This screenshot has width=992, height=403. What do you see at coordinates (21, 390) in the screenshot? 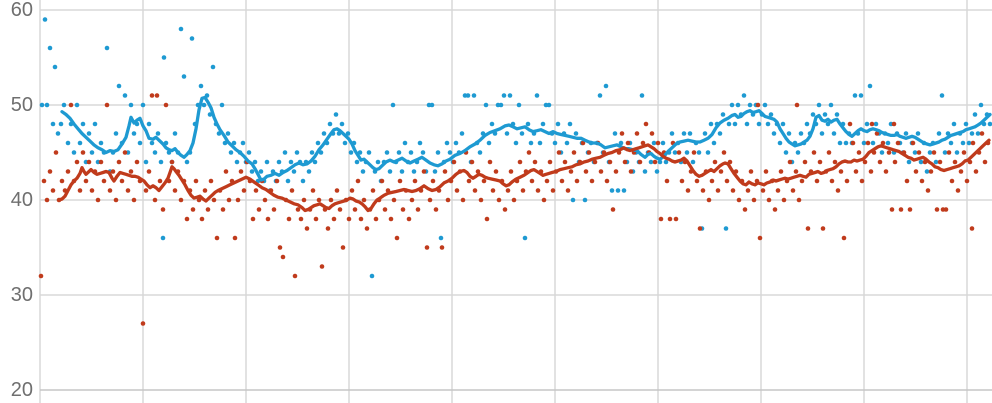
I see `y-axis-label-20: 20` at bounding box center [21, 390].